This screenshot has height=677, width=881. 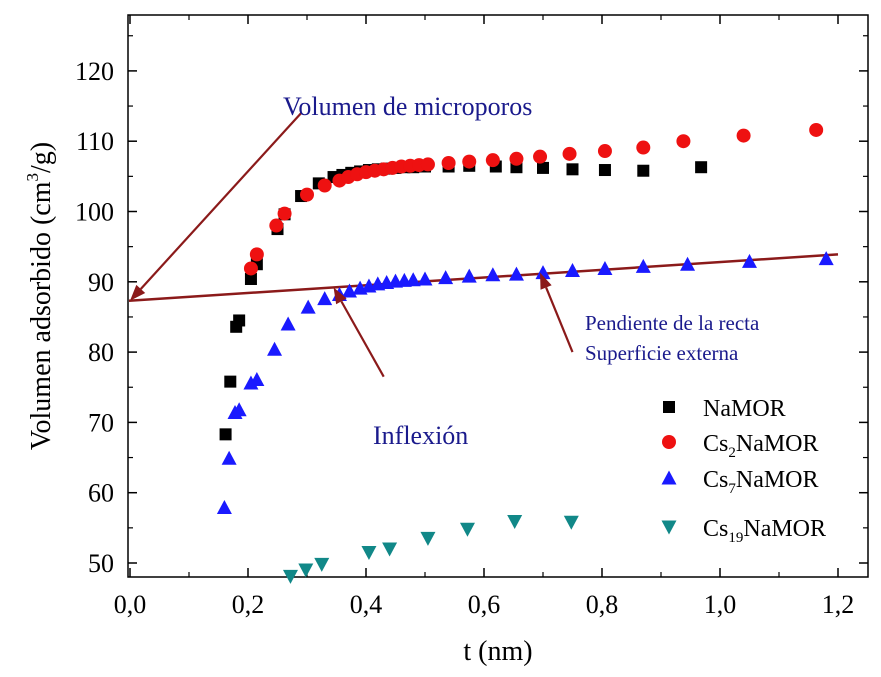 What do you see at coordinates (94, 212) in the screenshot?
I see `y-tick-label: 100` at bounding box center [94, 212].